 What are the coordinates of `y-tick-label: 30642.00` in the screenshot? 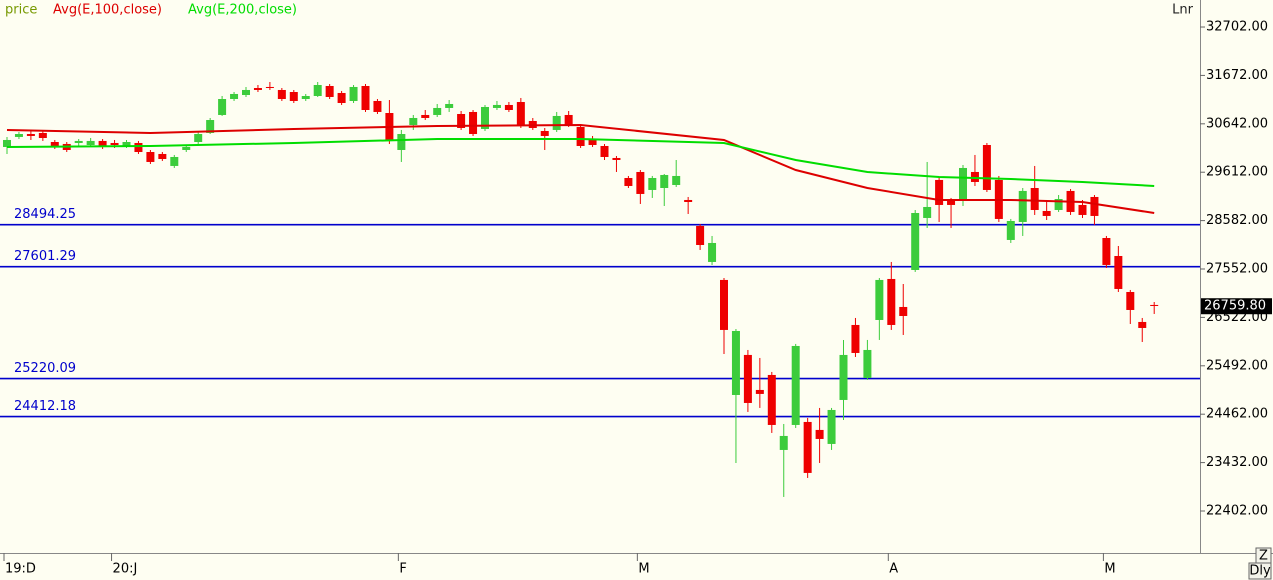 It's located at (1237, 123).